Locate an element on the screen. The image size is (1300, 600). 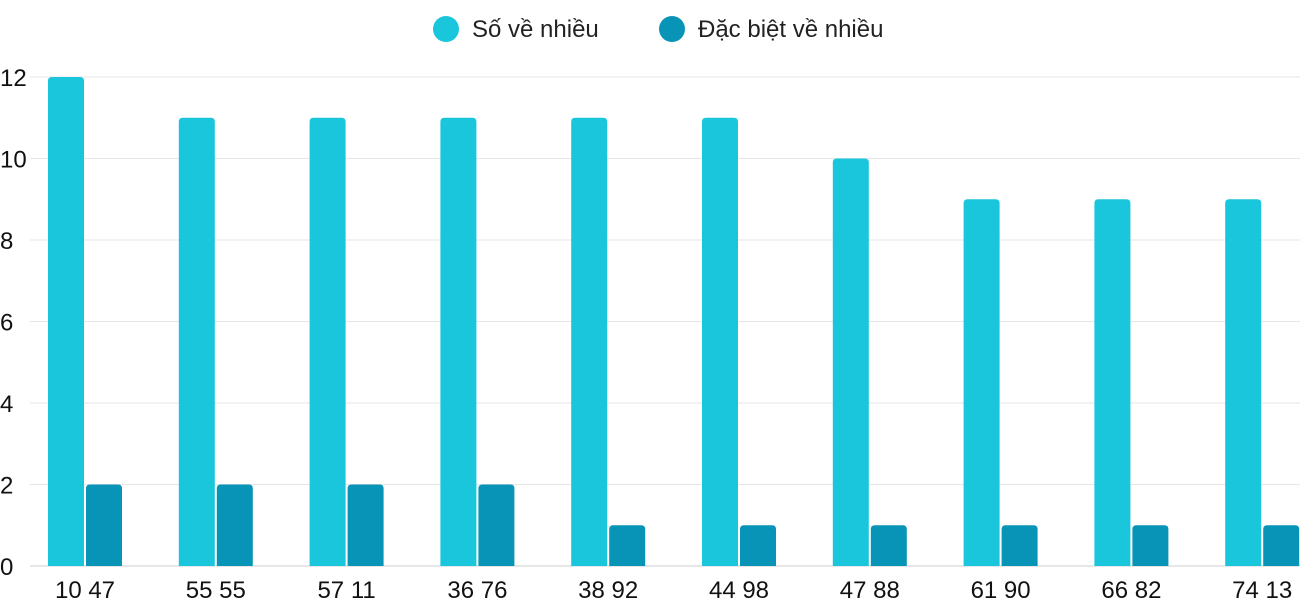
legend-label-dac-biet-ve-nhieu: Đặc biệt về nhiều is located at coordinates (790, 29).